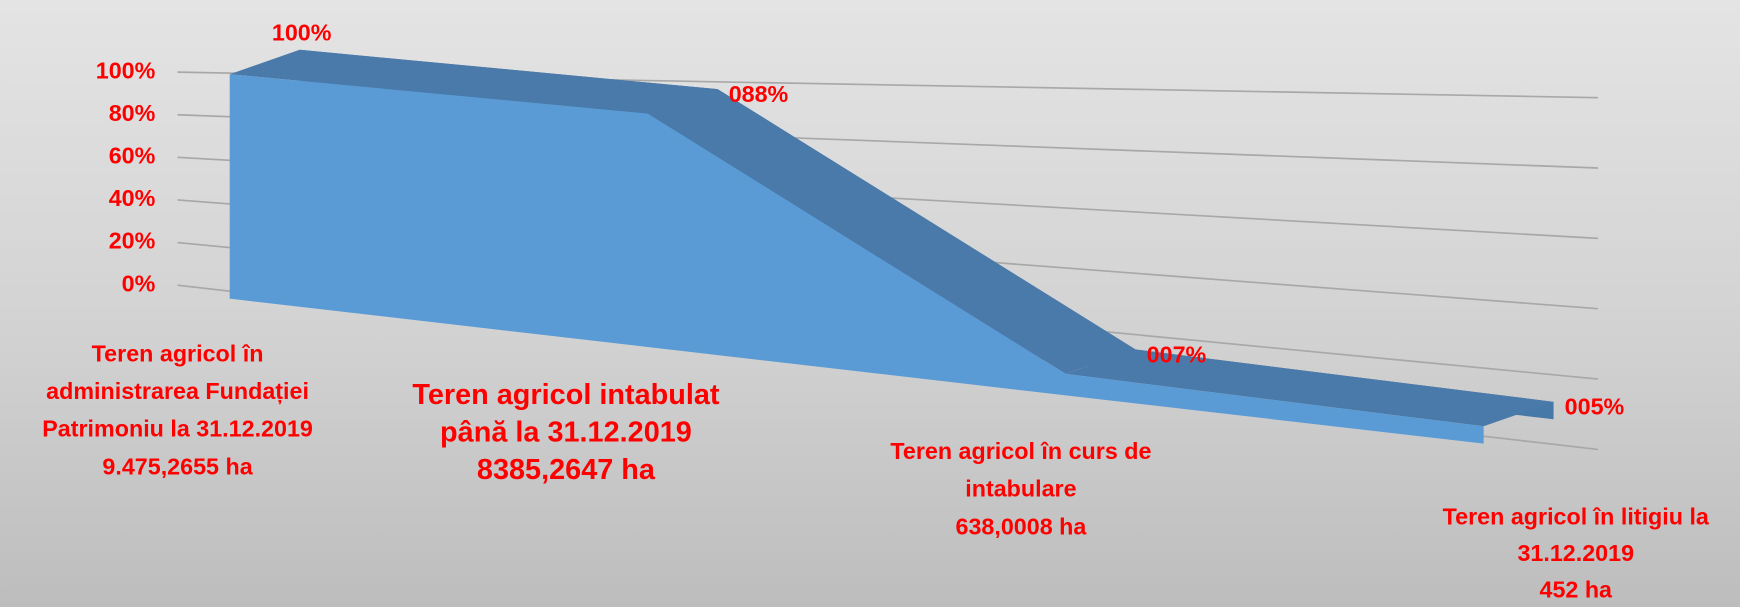 The width and height of the screenshot is (1740, 607). Describe the element at coordinates (759, 94) in the screenshot. I see `data-label: 088%` at that location.